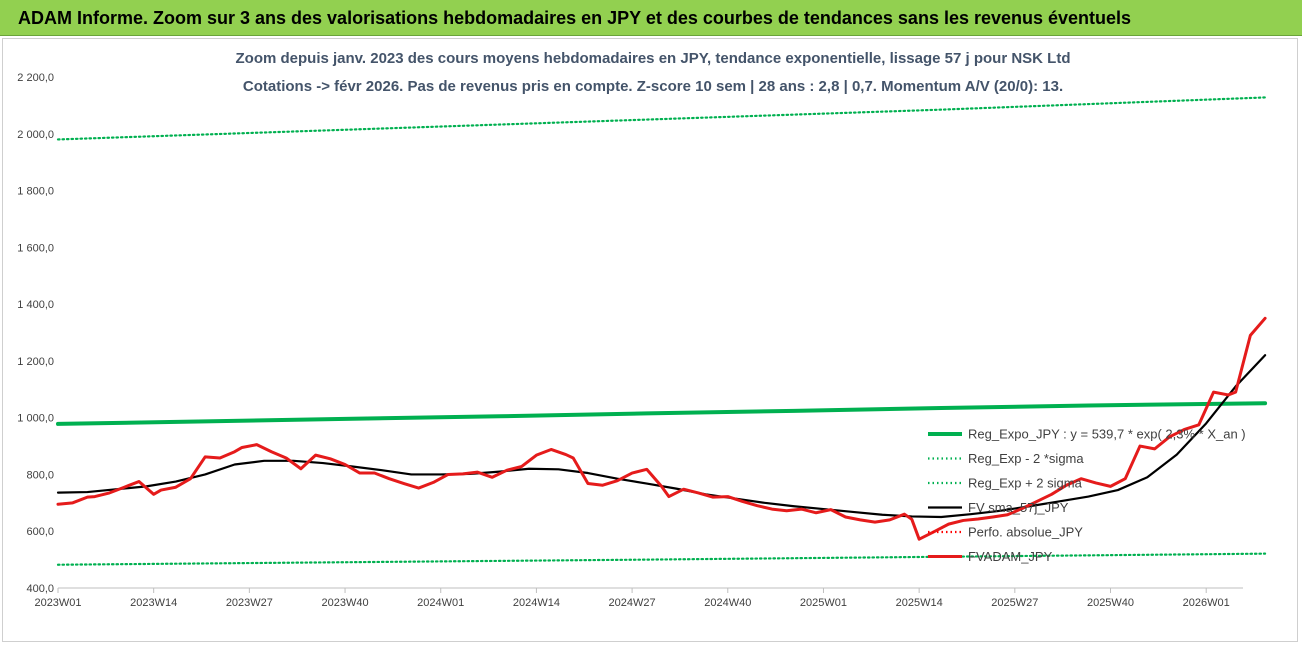 Image resolution: width=1302 pixels, height=647 pixels. What do you see at coordinates (1206, 603) in the screenshot?
I see `x-tick-label: 2026W01` at bounding box center [1206, 603].